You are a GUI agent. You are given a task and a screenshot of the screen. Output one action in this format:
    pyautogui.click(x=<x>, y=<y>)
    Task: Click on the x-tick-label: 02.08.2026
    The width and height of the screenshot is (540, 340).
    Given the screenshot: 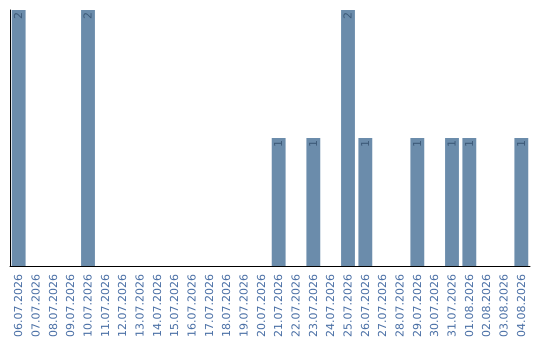 What is the action you would take?
    pyautogui.click(x=487, y=306)
    